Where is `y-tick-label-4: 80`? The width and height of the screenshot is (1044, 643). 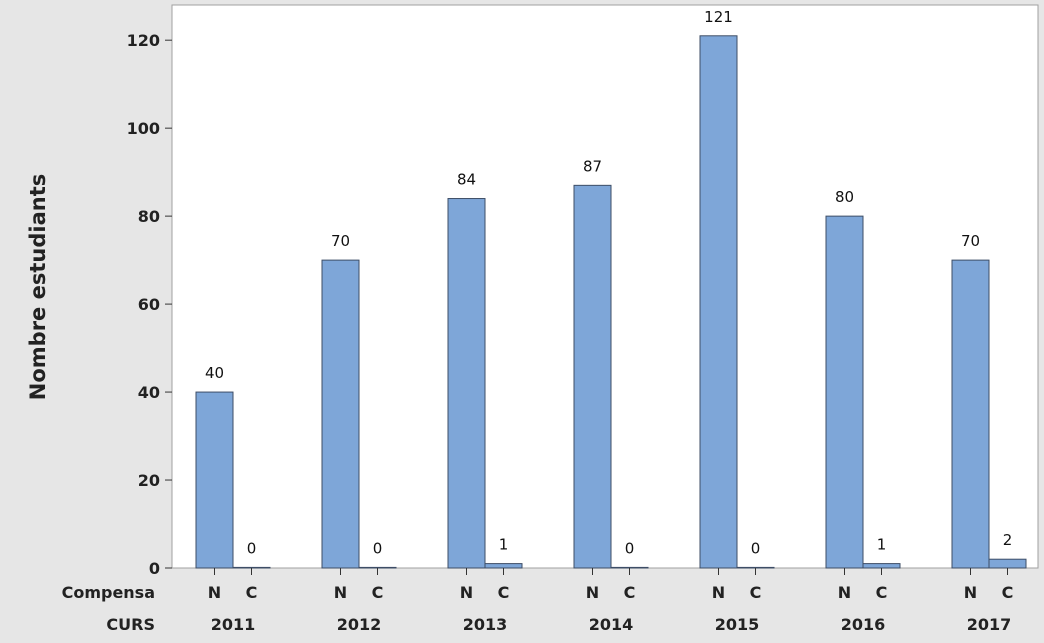 y-tick-label-4: 80 is located at coordinates (149, 216).